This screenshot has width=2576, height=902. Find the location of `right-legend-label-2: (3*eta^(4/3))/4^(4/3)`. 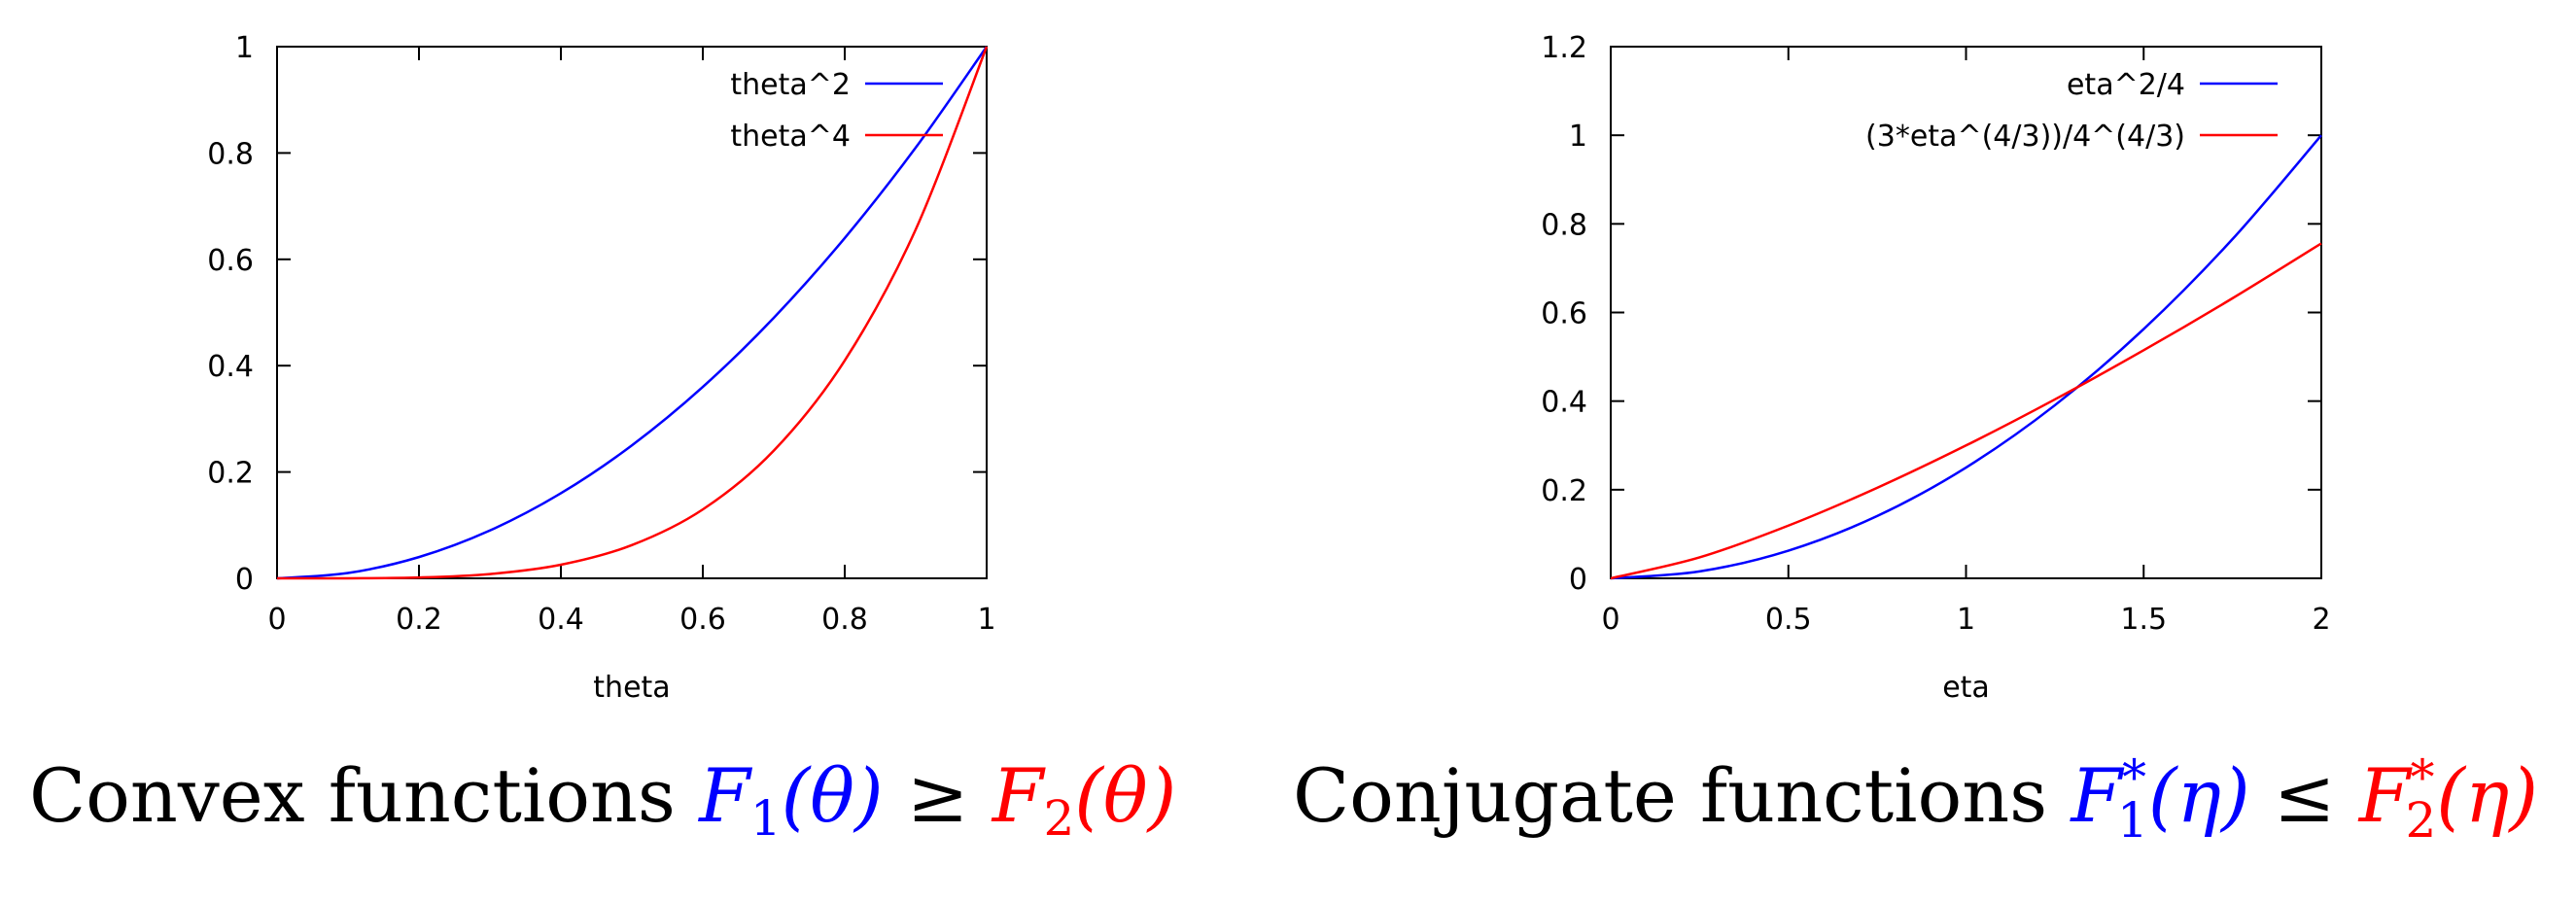

right-legend-label-2: (3*eta^(4/3))/4^(4/3) is located at coordinates (2025, 137).